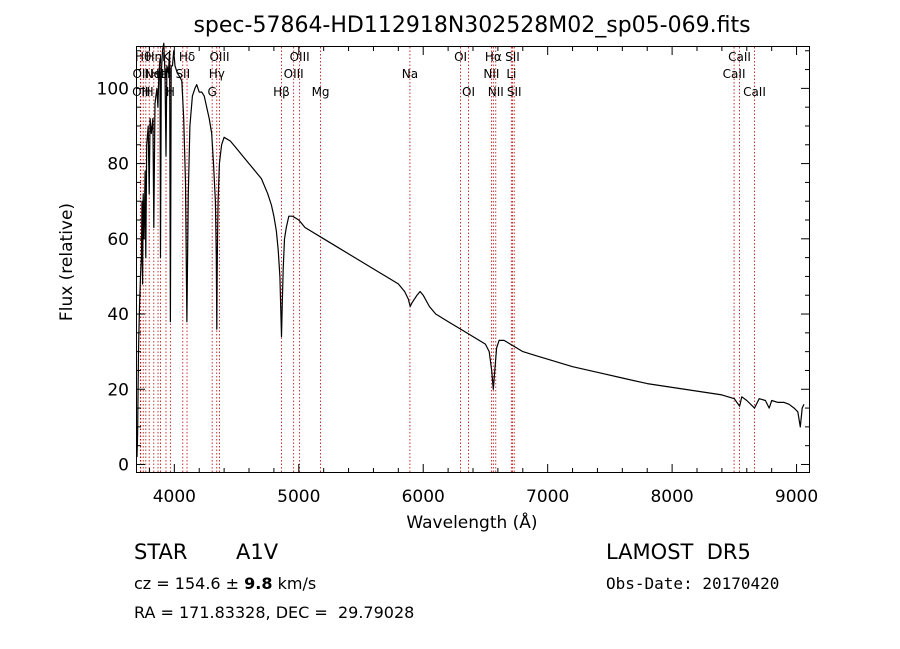 The width and height of the screenshot is (900, 649). Describe the element at coordinates (143, 57) in the screenshot. I see `line-label-2: Hθ` at that location.